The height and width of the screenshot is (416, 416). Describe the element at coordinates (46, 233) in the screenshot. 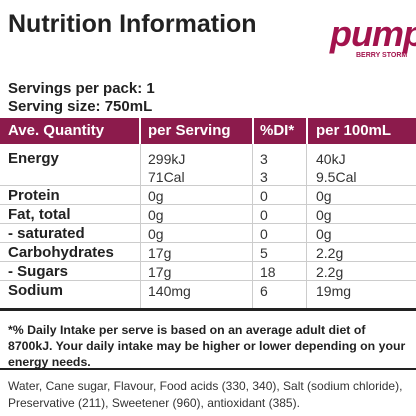

I see `row-label: - saturated` at that location.